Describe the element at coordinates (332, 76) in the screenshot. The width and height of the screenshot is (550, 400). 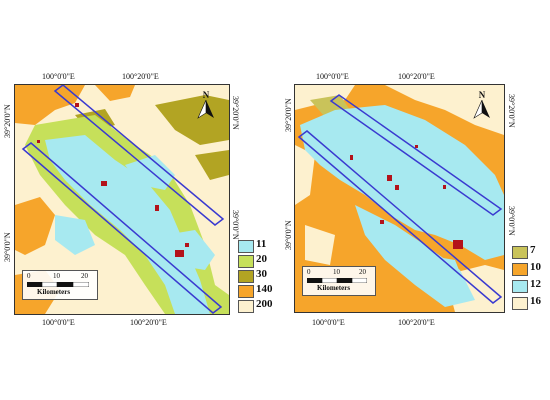
I see `right-top-lon-1: 100°0'0"E` at that location.